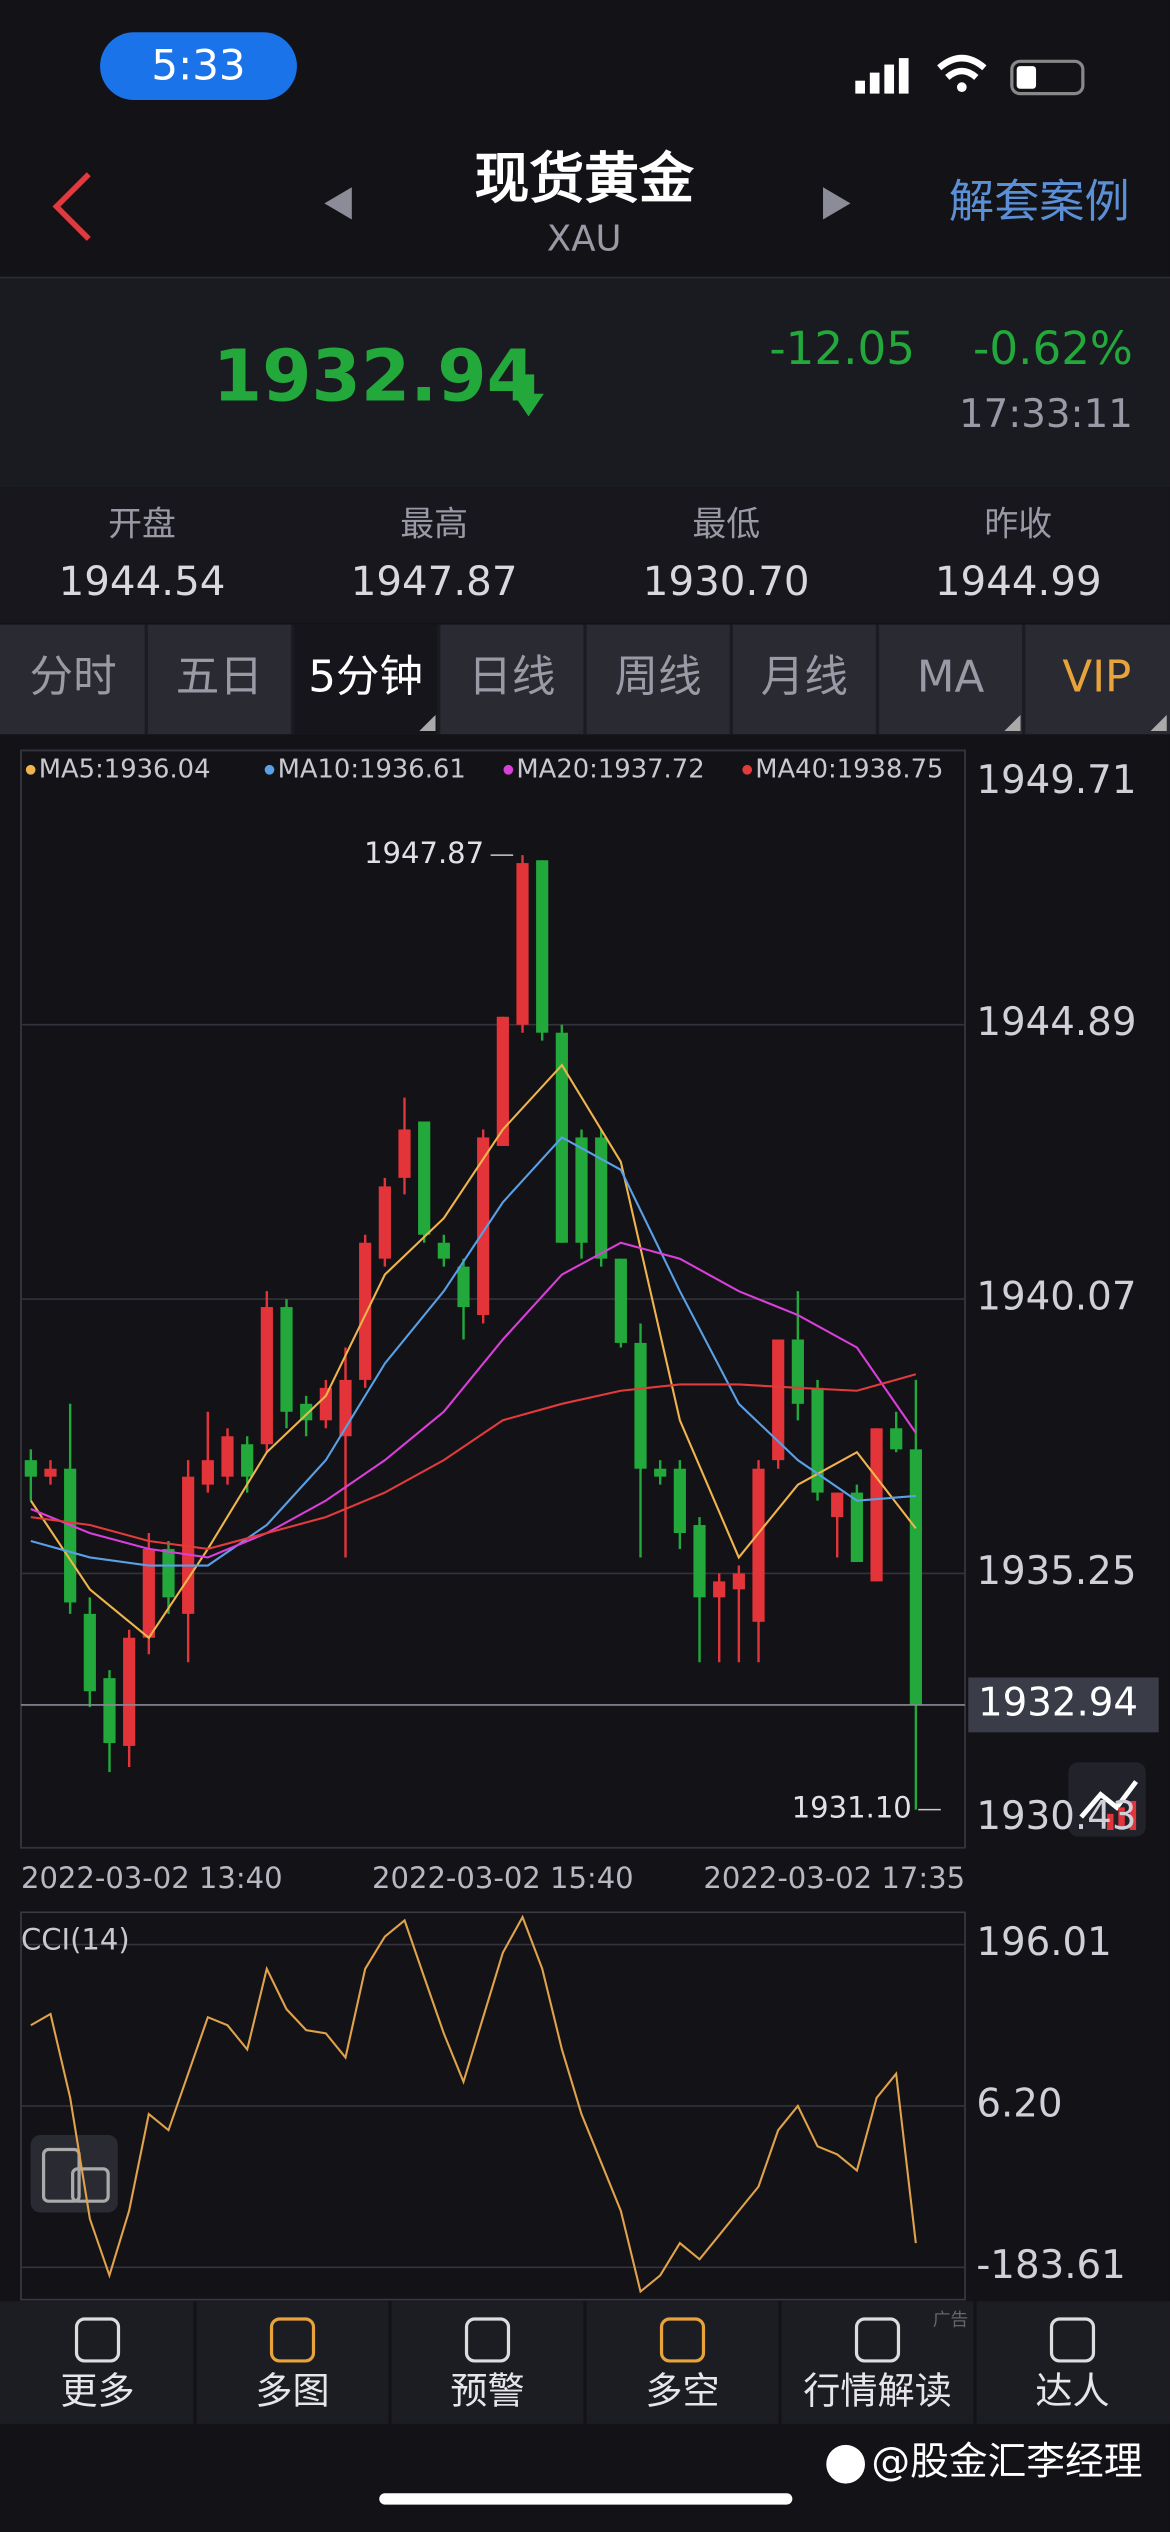 The height and width of the screenshot is (2532, 1170). Describe the element at coordinates (1046, 414) in the screenshot. I see `quote-time: 17:33:11` at that location.